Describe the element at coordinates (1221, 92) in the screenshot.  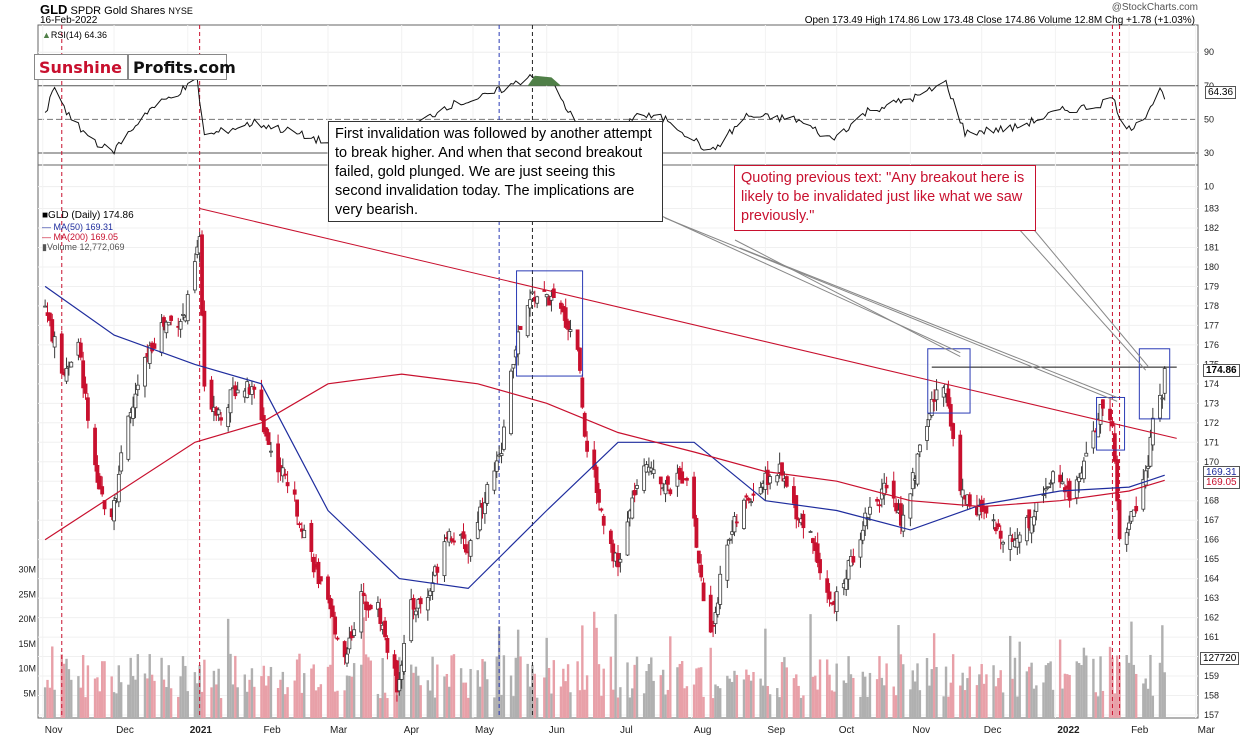
I see `rsi-last-tag: 64.36` at that location.